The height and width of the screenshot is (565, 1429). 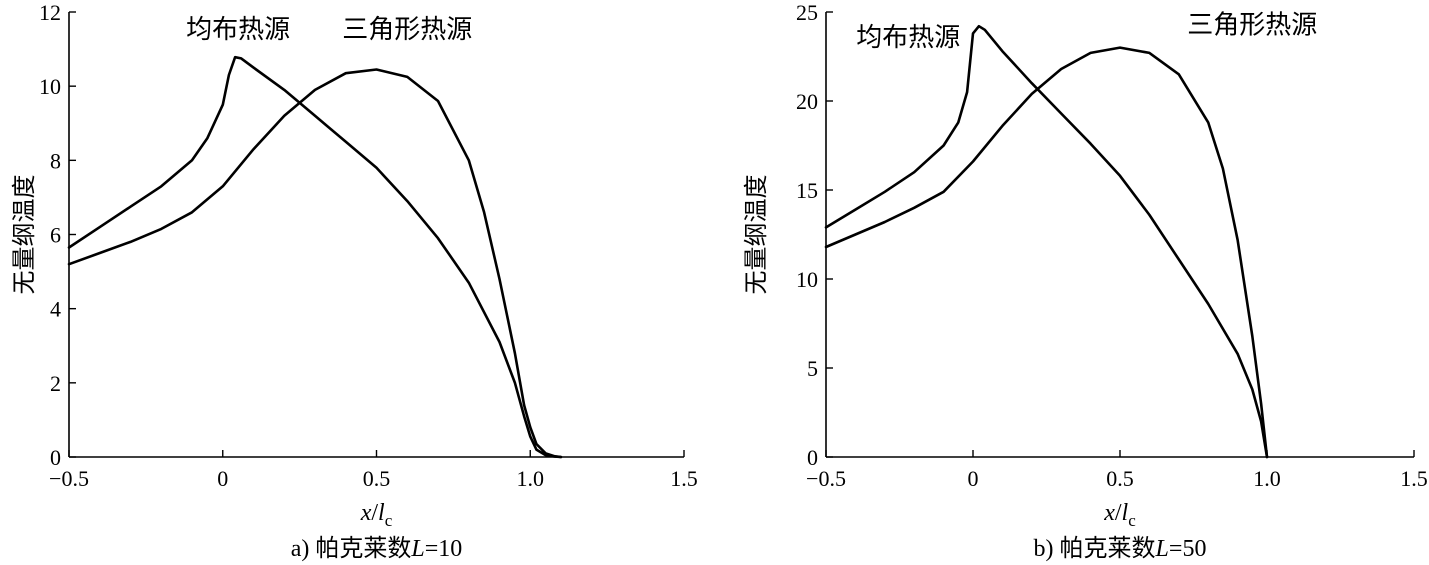 What do you see at coordinates (1095, 548) in the screenshot?
I see `caption-prefix: b) 帕克莱数` at bounding box center [1095, 548].